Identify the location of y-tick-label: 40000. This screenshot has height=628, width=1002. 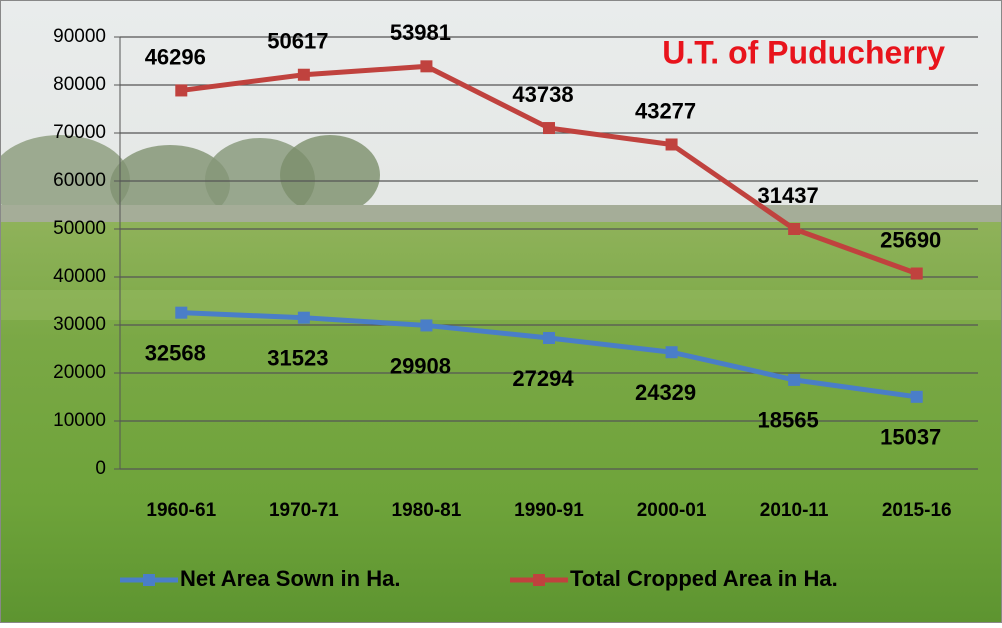
(79, 276).